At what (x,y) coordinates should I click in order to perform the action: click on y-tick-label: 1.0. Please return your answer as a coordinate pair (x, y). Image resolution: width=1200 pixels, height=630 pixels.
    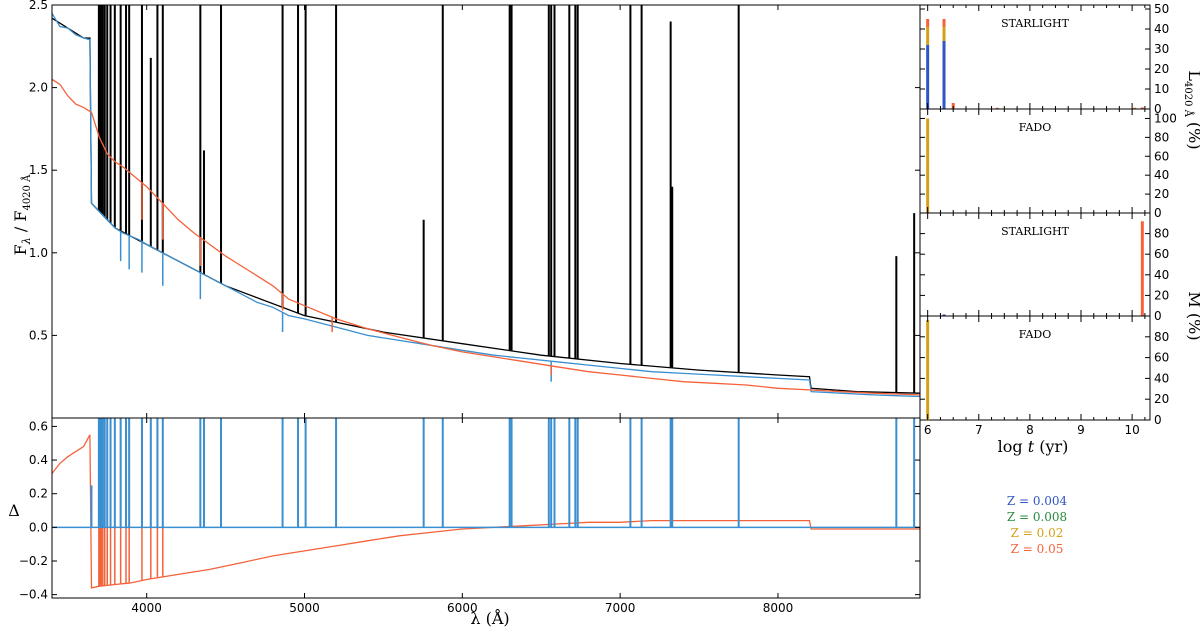
    Looking at the image, I should click on (38, 253).